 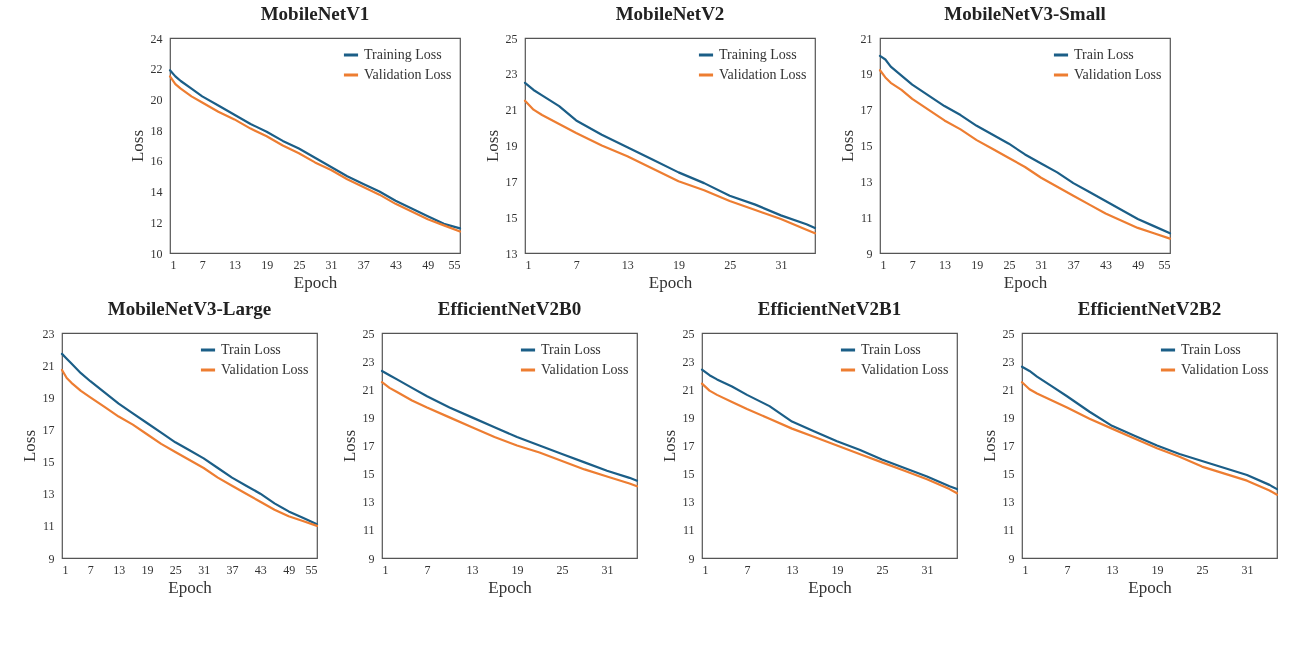 What do you see at coordinates (757, 54) in the screenshot?
I see `legend-label: Training Loss` at bounding box center [757, 54].